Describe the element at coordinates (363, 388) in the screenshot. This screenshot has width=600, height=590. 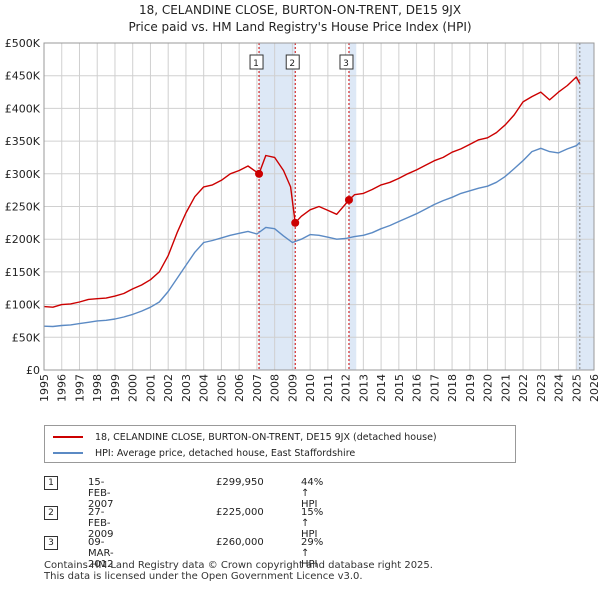
I see `x-tick-label: 2013` at that location.